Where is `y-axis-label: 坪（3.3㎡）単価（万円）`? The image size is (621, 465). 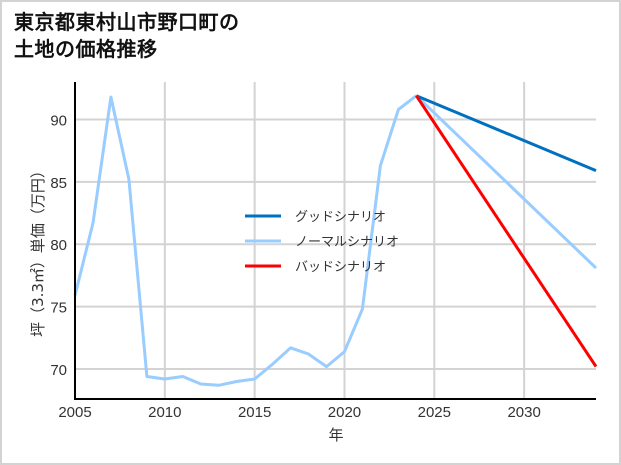
y-axis-label: 坪（3.3㎡）単価（万円） is located at coordinates (38, 250).